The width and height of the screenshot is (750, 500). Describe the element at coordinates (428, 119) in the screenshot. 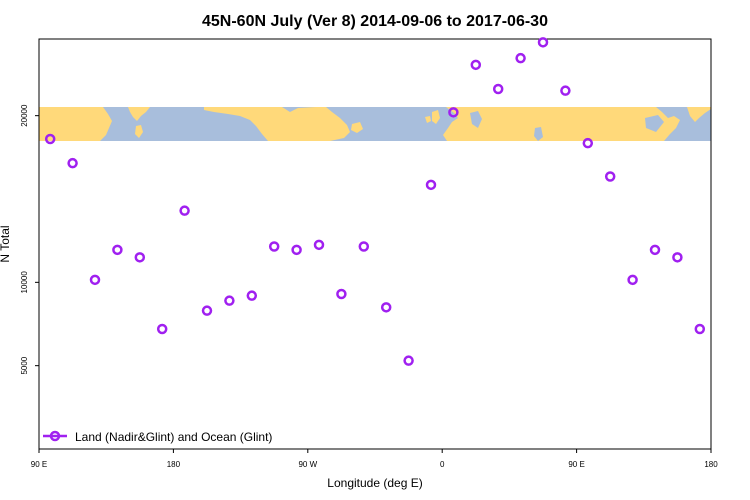

I see `map-land-ireland` at that location.